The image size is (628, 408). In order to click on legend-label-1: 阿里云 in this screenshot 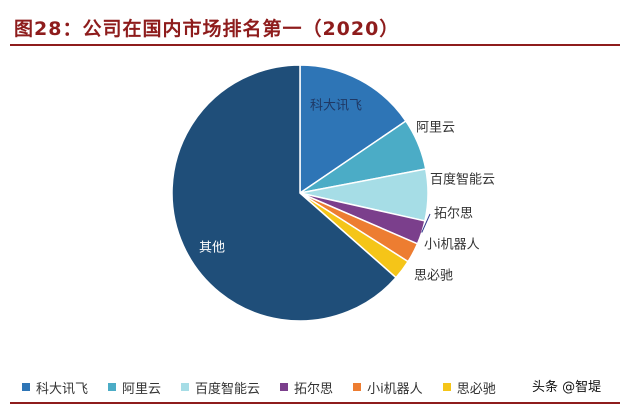, I will do `click(142, 389)`.